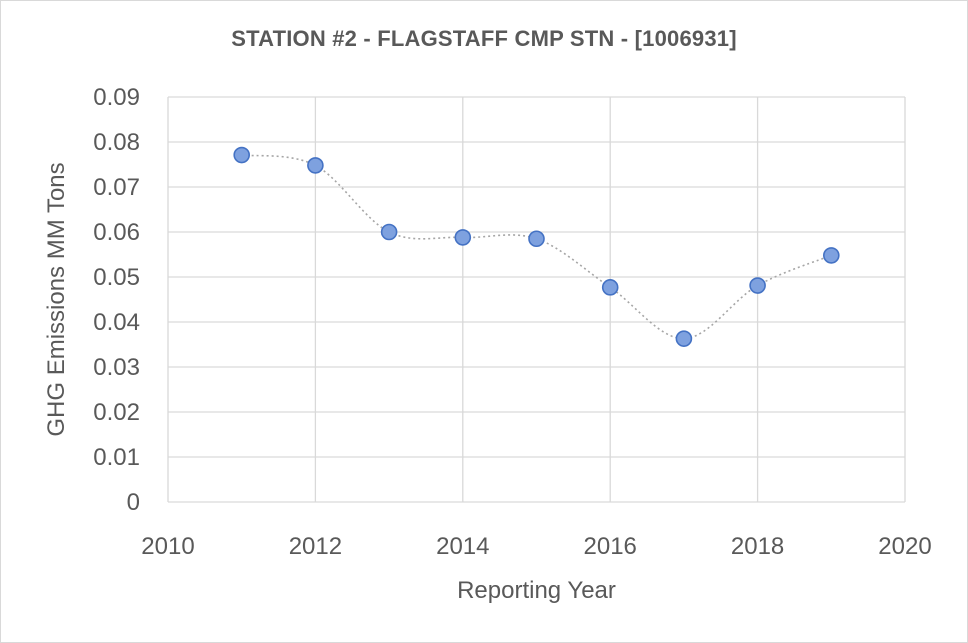  Describe the element at coordinates (167, 546) in the screenshot. I see `x-tick-label: 2010` at that location.